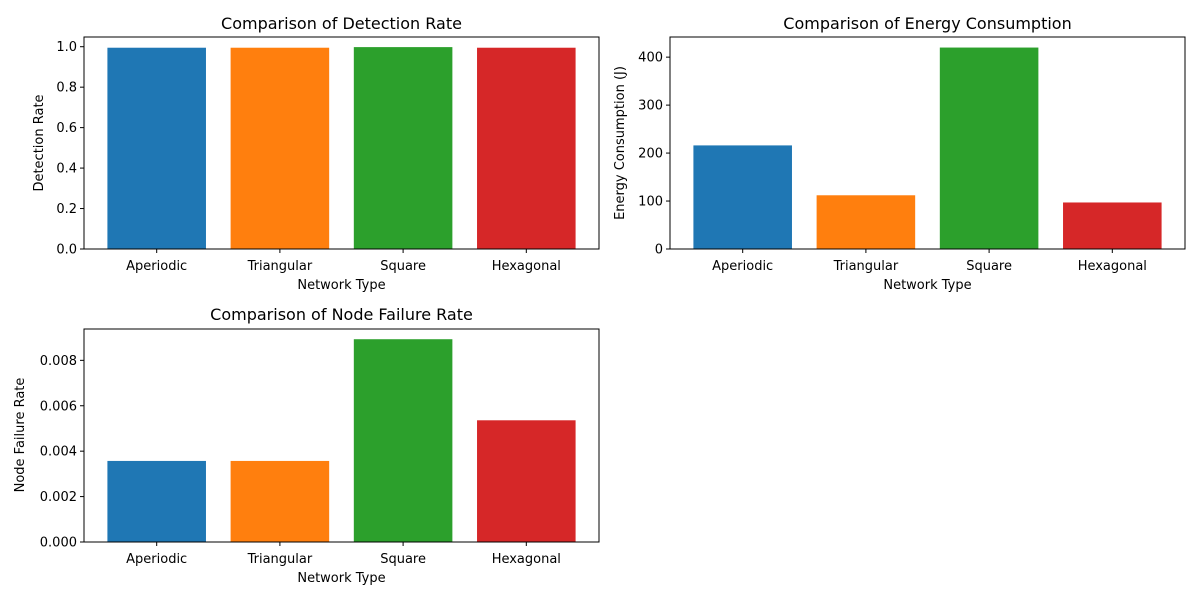  Describe the element at coordinates (341, 23) in the screenshot. I see `chart-title: Comparison of Detection Rate` at that location.